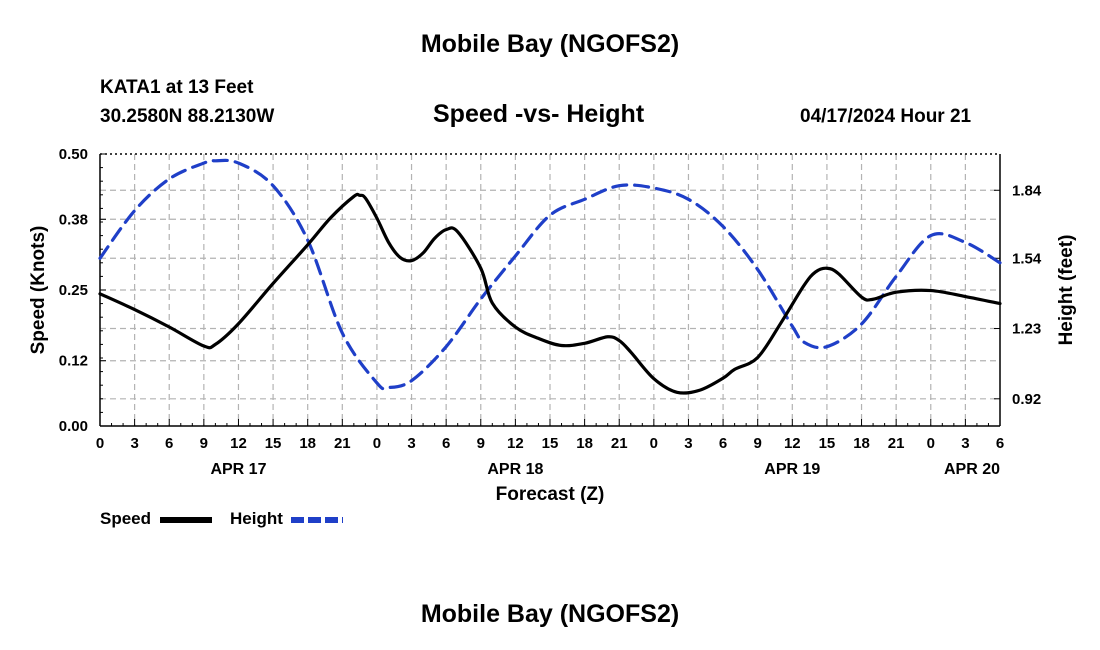  Describe the element at coordinates (1026, 399) in the screenshot. I see `y2-tick-label: 0.92` at that location.